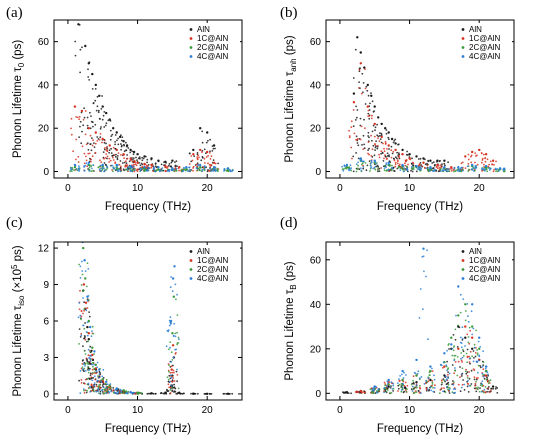 This screenshot has width=550, height=444. I want to click on y-tick-label: 60, so click(44, 42).